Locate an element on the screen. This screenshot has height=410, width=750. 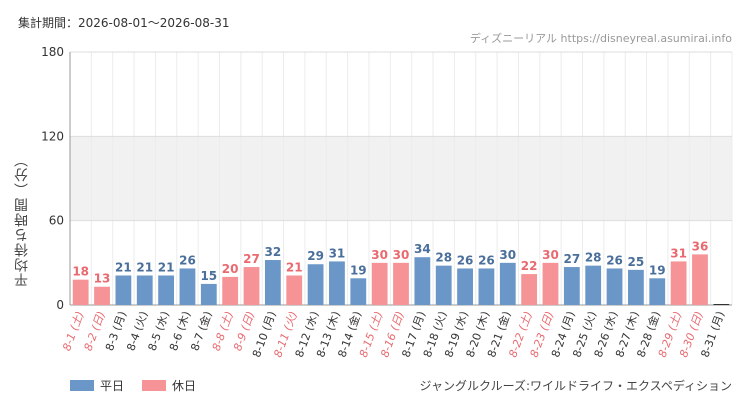
bar-value-label: 13 is located at coordinates (102, 279).